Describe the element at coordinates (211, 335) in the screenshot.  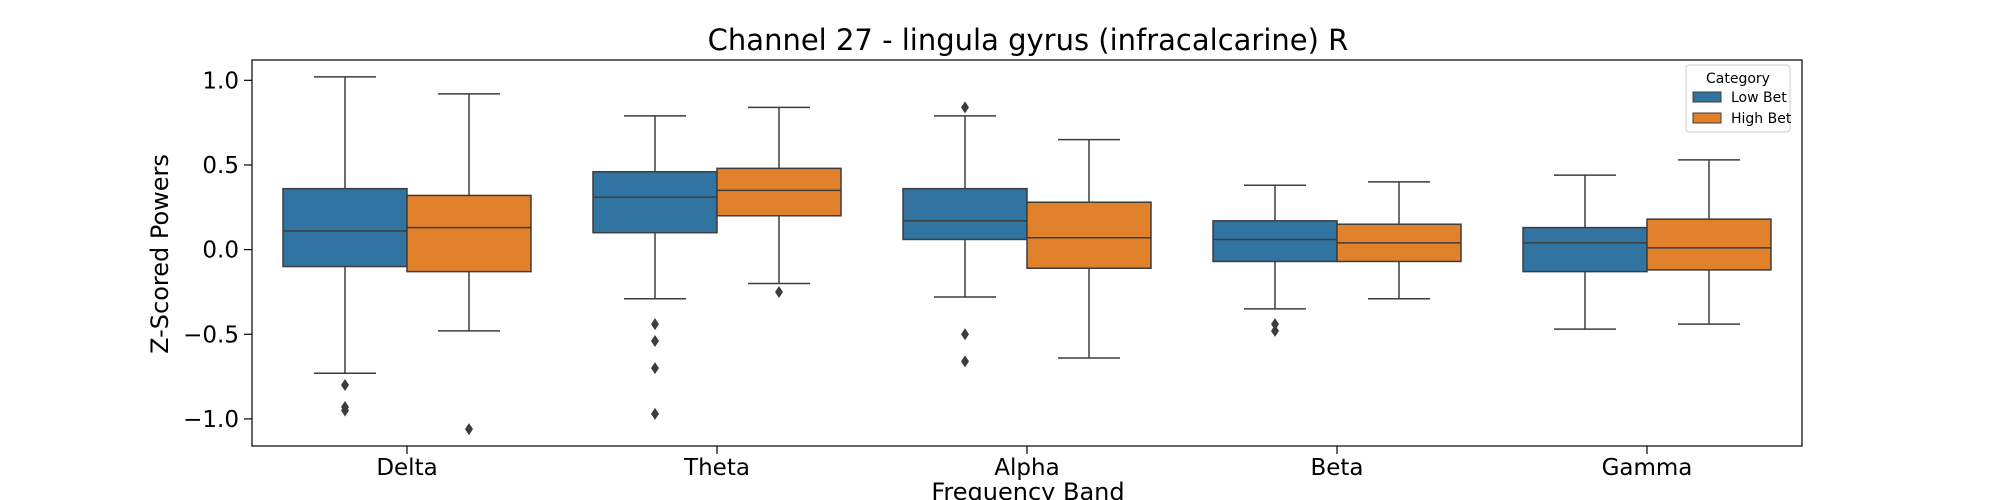
I see `y-tick-label: −0.5` at that location.